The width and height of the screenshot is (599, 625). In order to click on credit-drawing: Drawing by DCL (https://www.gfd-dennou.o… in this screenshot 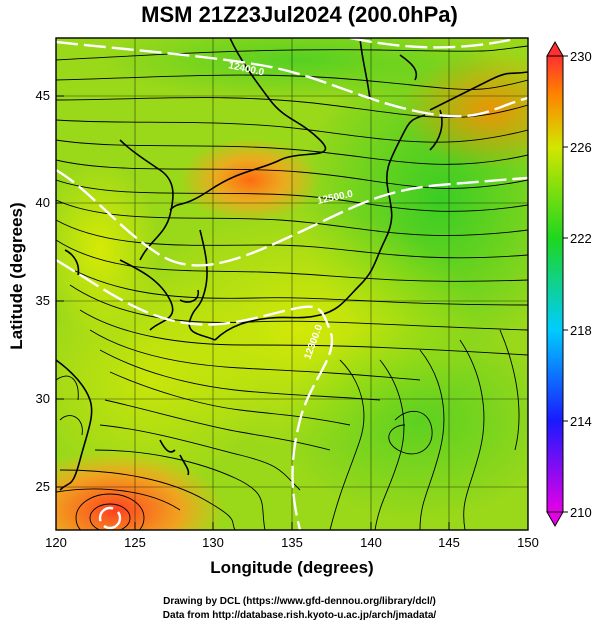, I will do `click(299, 601)`.